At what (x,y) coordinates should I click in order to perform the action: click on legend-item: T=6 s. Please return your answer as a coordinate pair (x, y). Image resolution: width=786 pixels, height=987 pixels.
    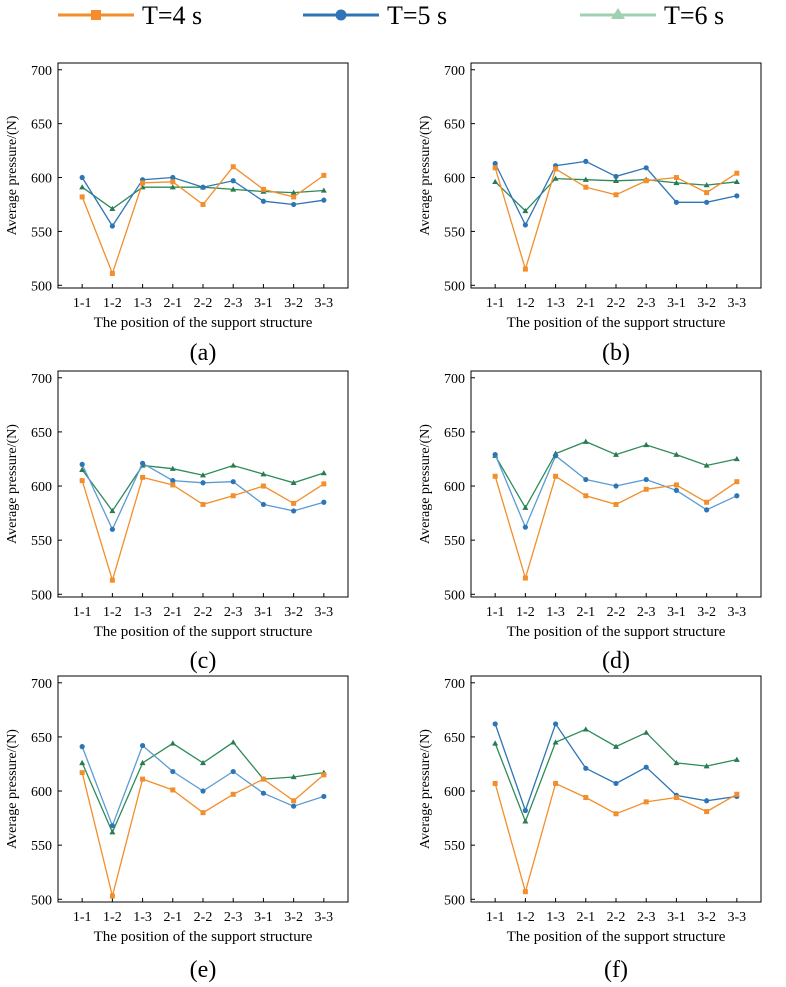
    Looking at the image, I should click on (652, 15).